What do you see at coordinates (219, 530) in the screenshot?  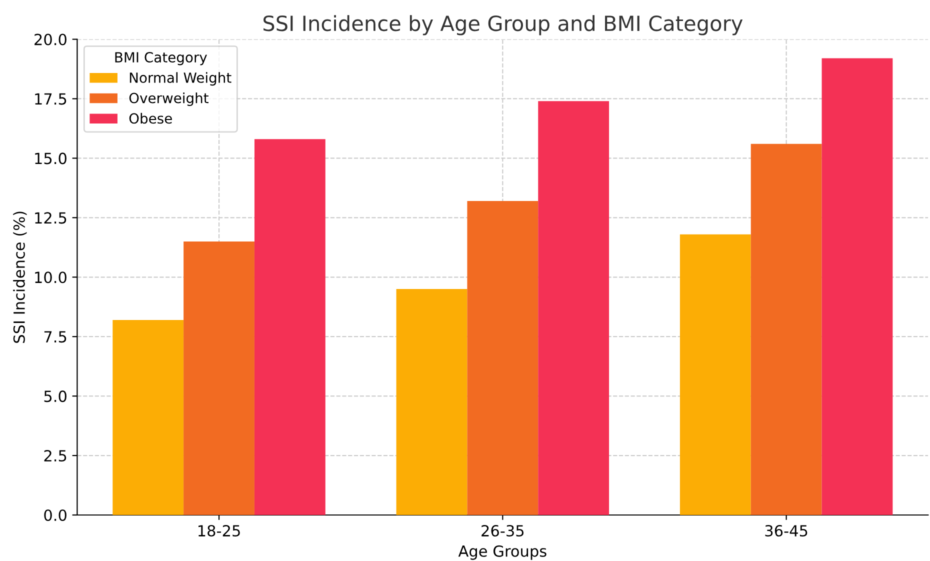 I see `x-tick-label: 18-25` at bounding box center [219, 530].